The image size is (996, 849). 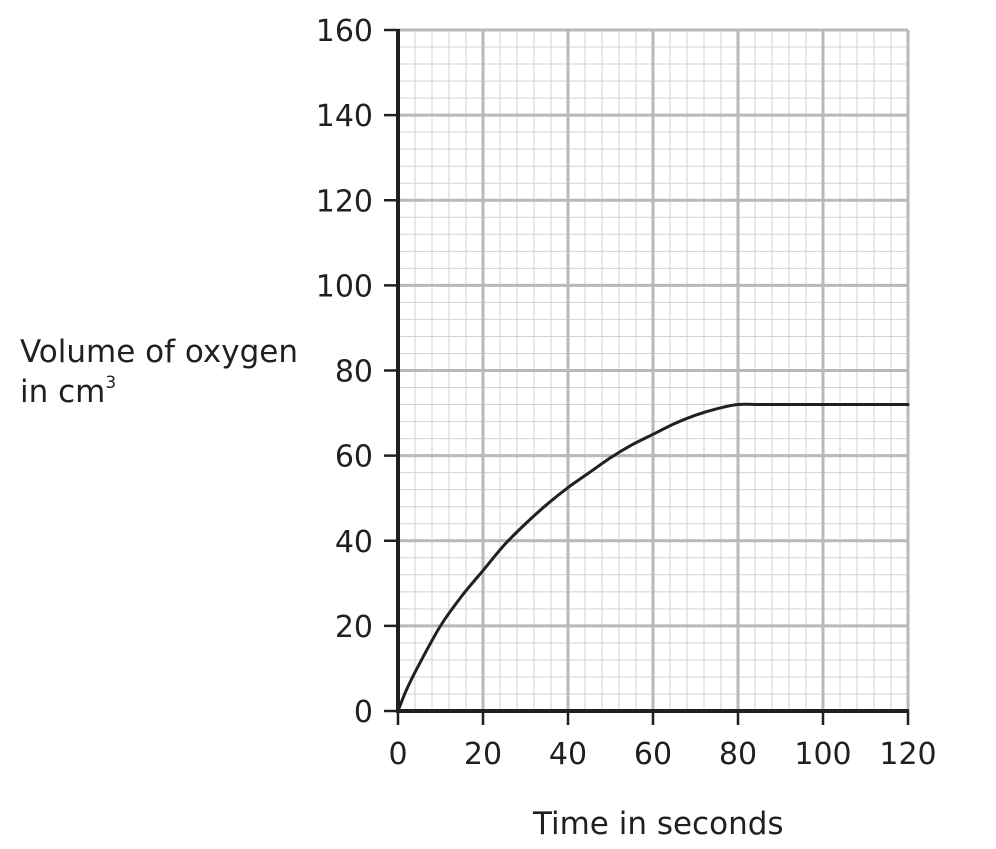 I want to click on y-tick-label: 40, so click(x=354, y=542).